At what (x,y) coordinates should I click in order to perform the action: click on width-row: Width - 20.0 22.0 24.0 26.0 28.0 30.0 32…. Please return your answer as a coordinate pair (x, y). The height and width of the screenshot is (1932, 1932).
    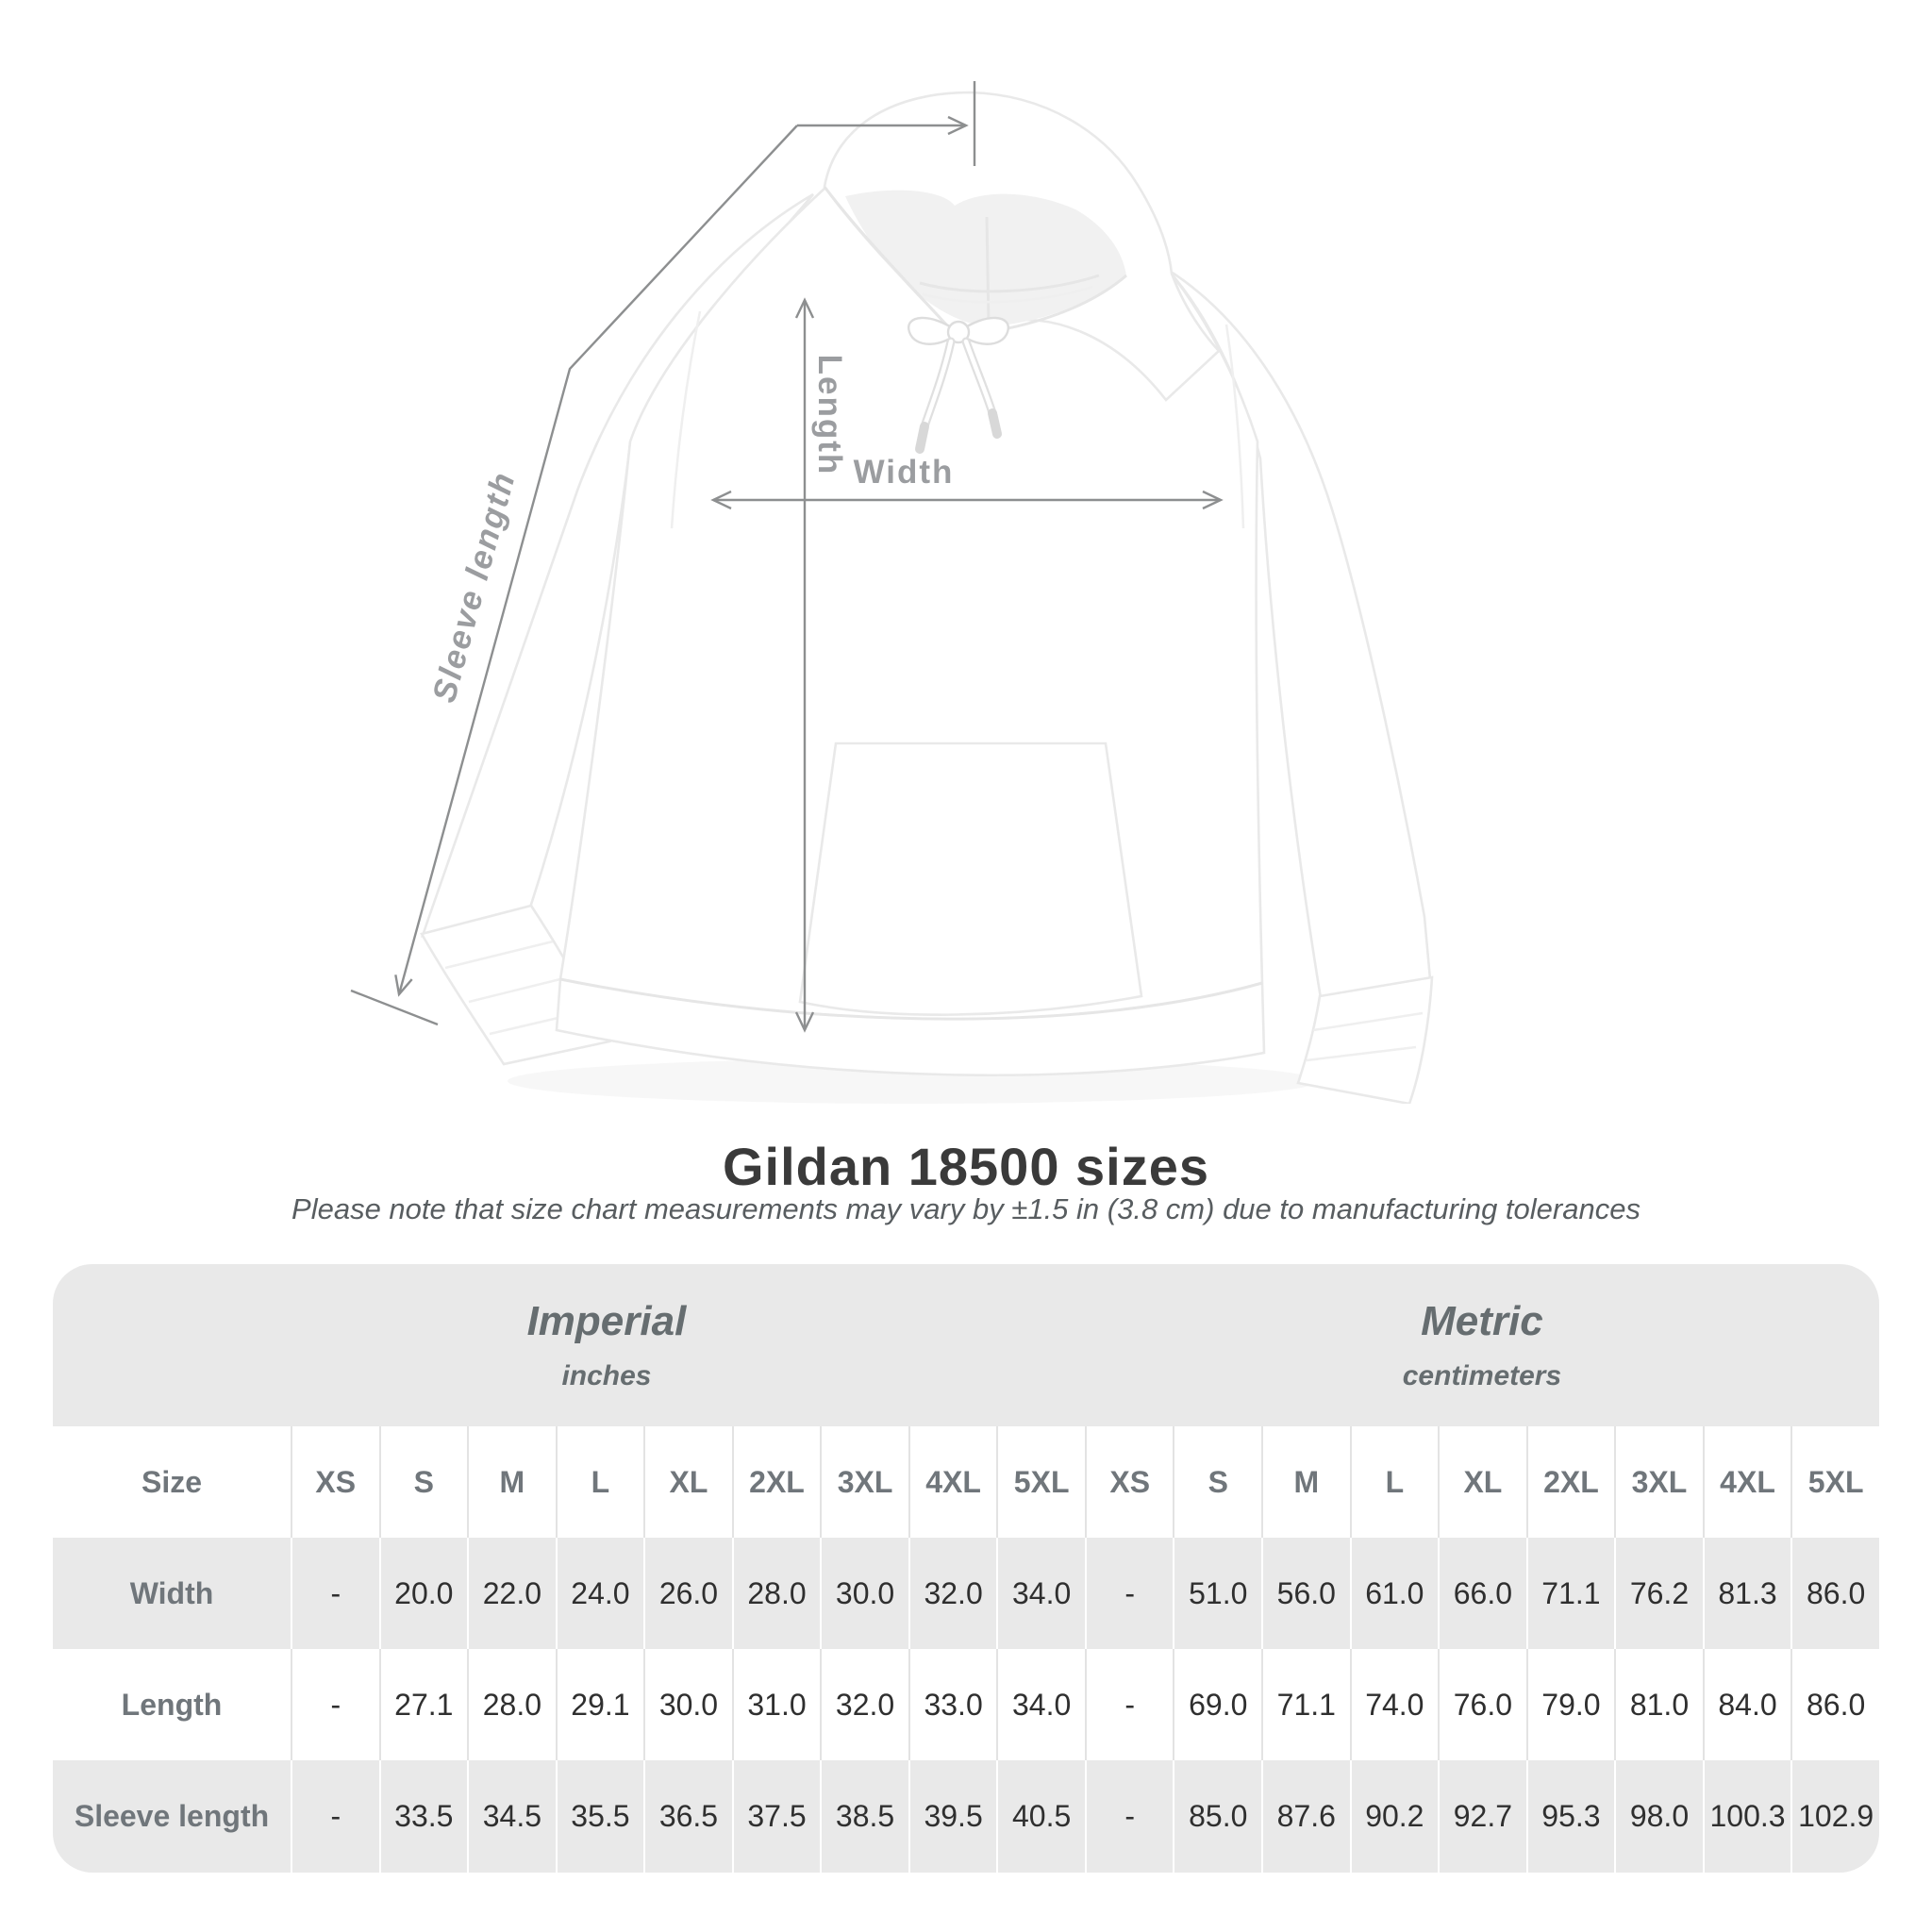
    Looking at the image, I should click on (966, 1594).